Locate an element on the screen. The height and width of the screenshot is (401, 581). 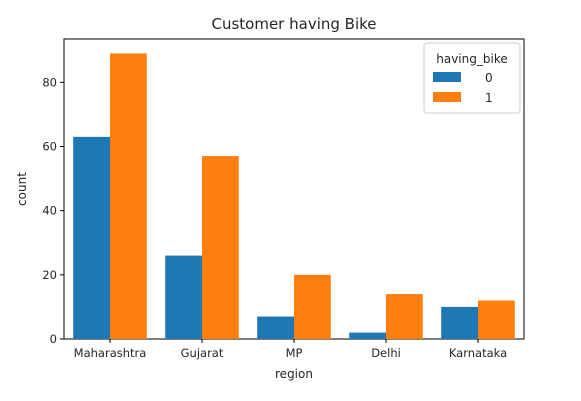
x-tick-label: Karnataka is located at coordinates (478, 353).